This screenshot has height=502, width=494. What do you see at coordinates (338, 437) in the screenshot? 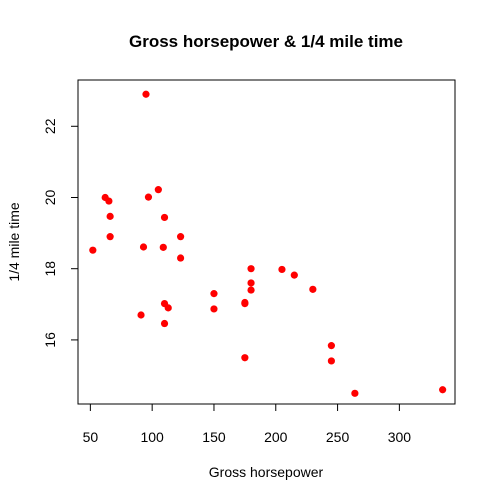
I see `x-tick-label: 250` at bounding box center [338, 437].